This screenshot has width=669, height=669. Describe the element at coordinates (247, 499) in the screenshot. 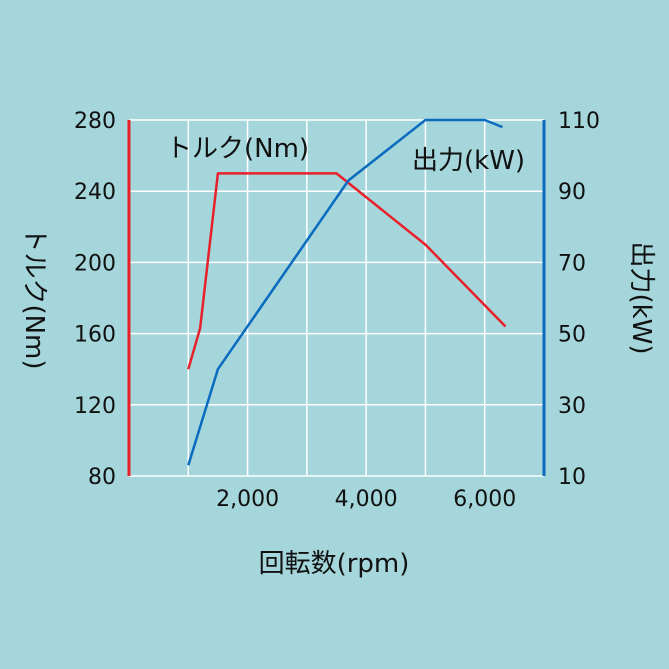

I see `x-tick-label-0: 2,000` at that location.